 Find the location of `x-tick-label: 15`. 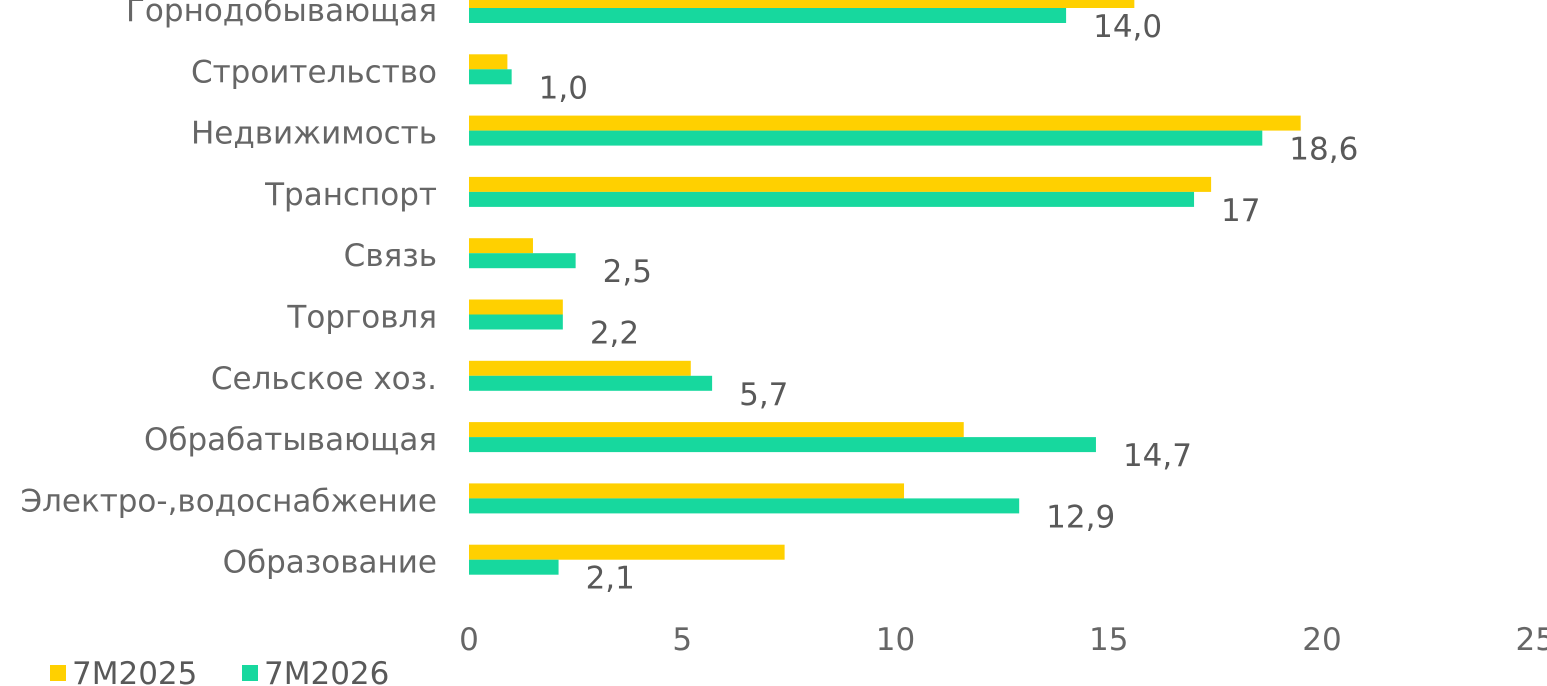

x-tick-label: 15 is located at coordinates (1108, 640).